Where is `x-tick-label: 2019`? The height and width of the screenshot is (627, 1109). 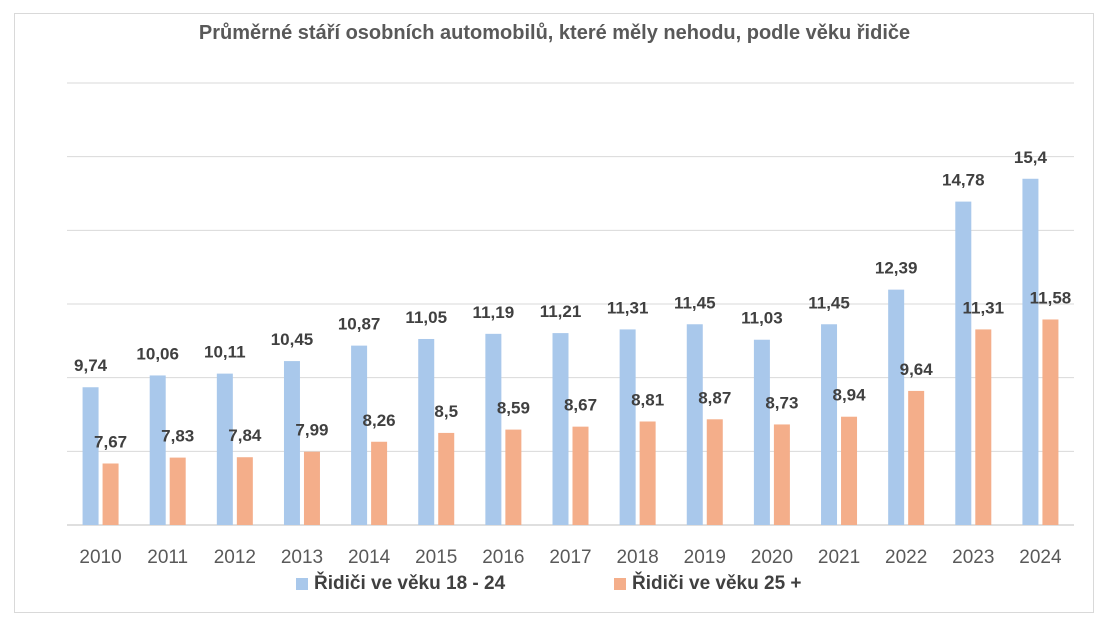
x-tick-label: 2019 is located at coordinates (705, 557).